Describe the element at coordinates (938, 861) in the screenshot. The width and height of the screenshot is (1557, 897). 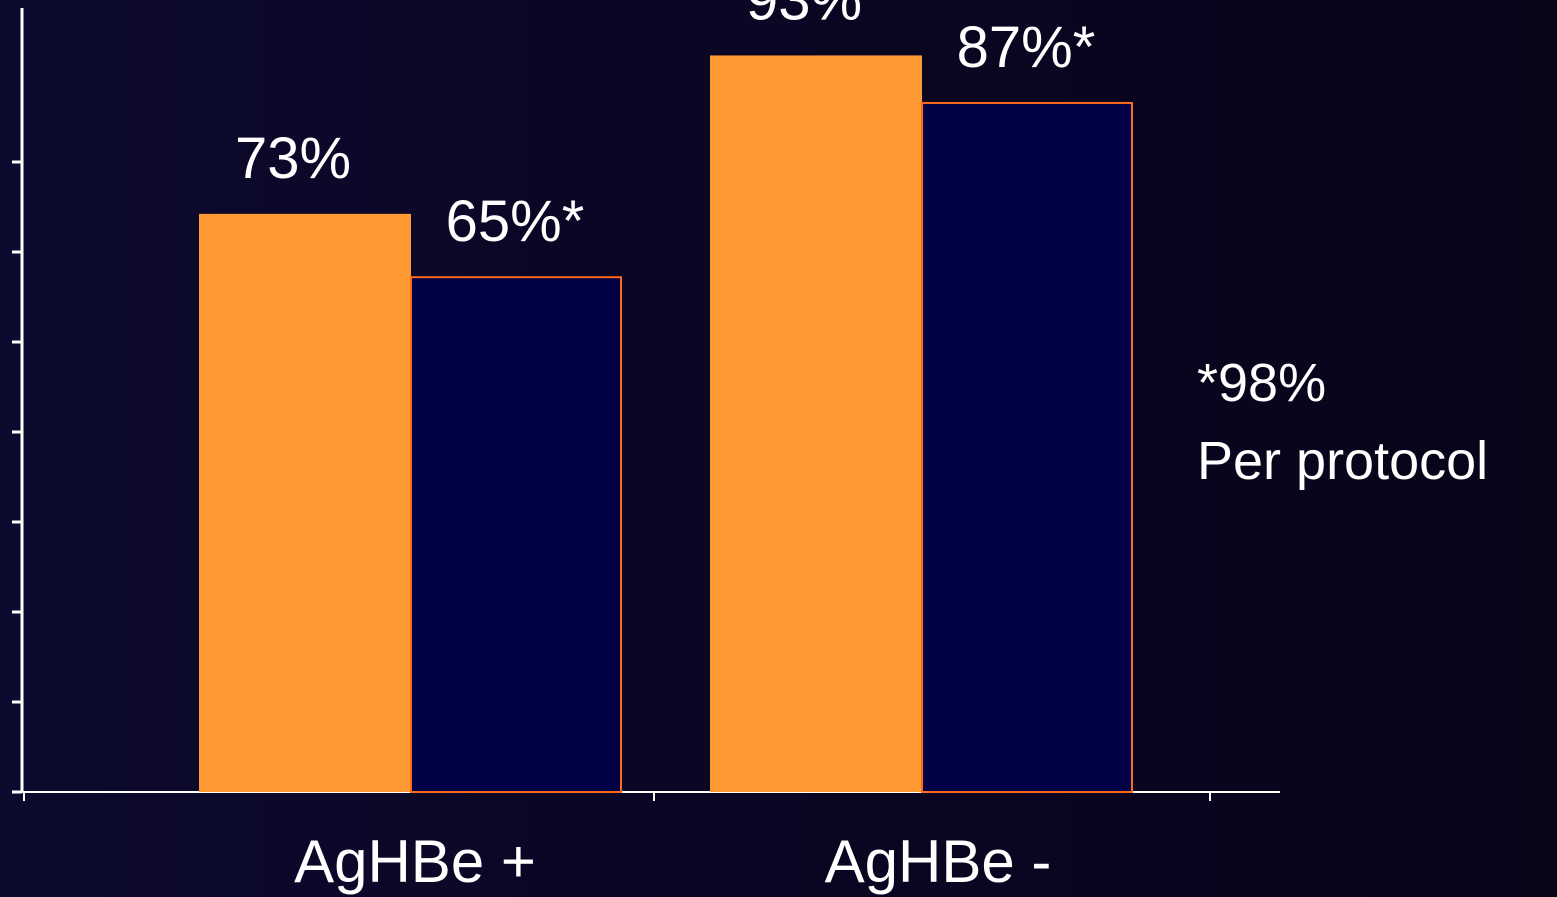
I see `x-category-label: AgHBe -` at that location.